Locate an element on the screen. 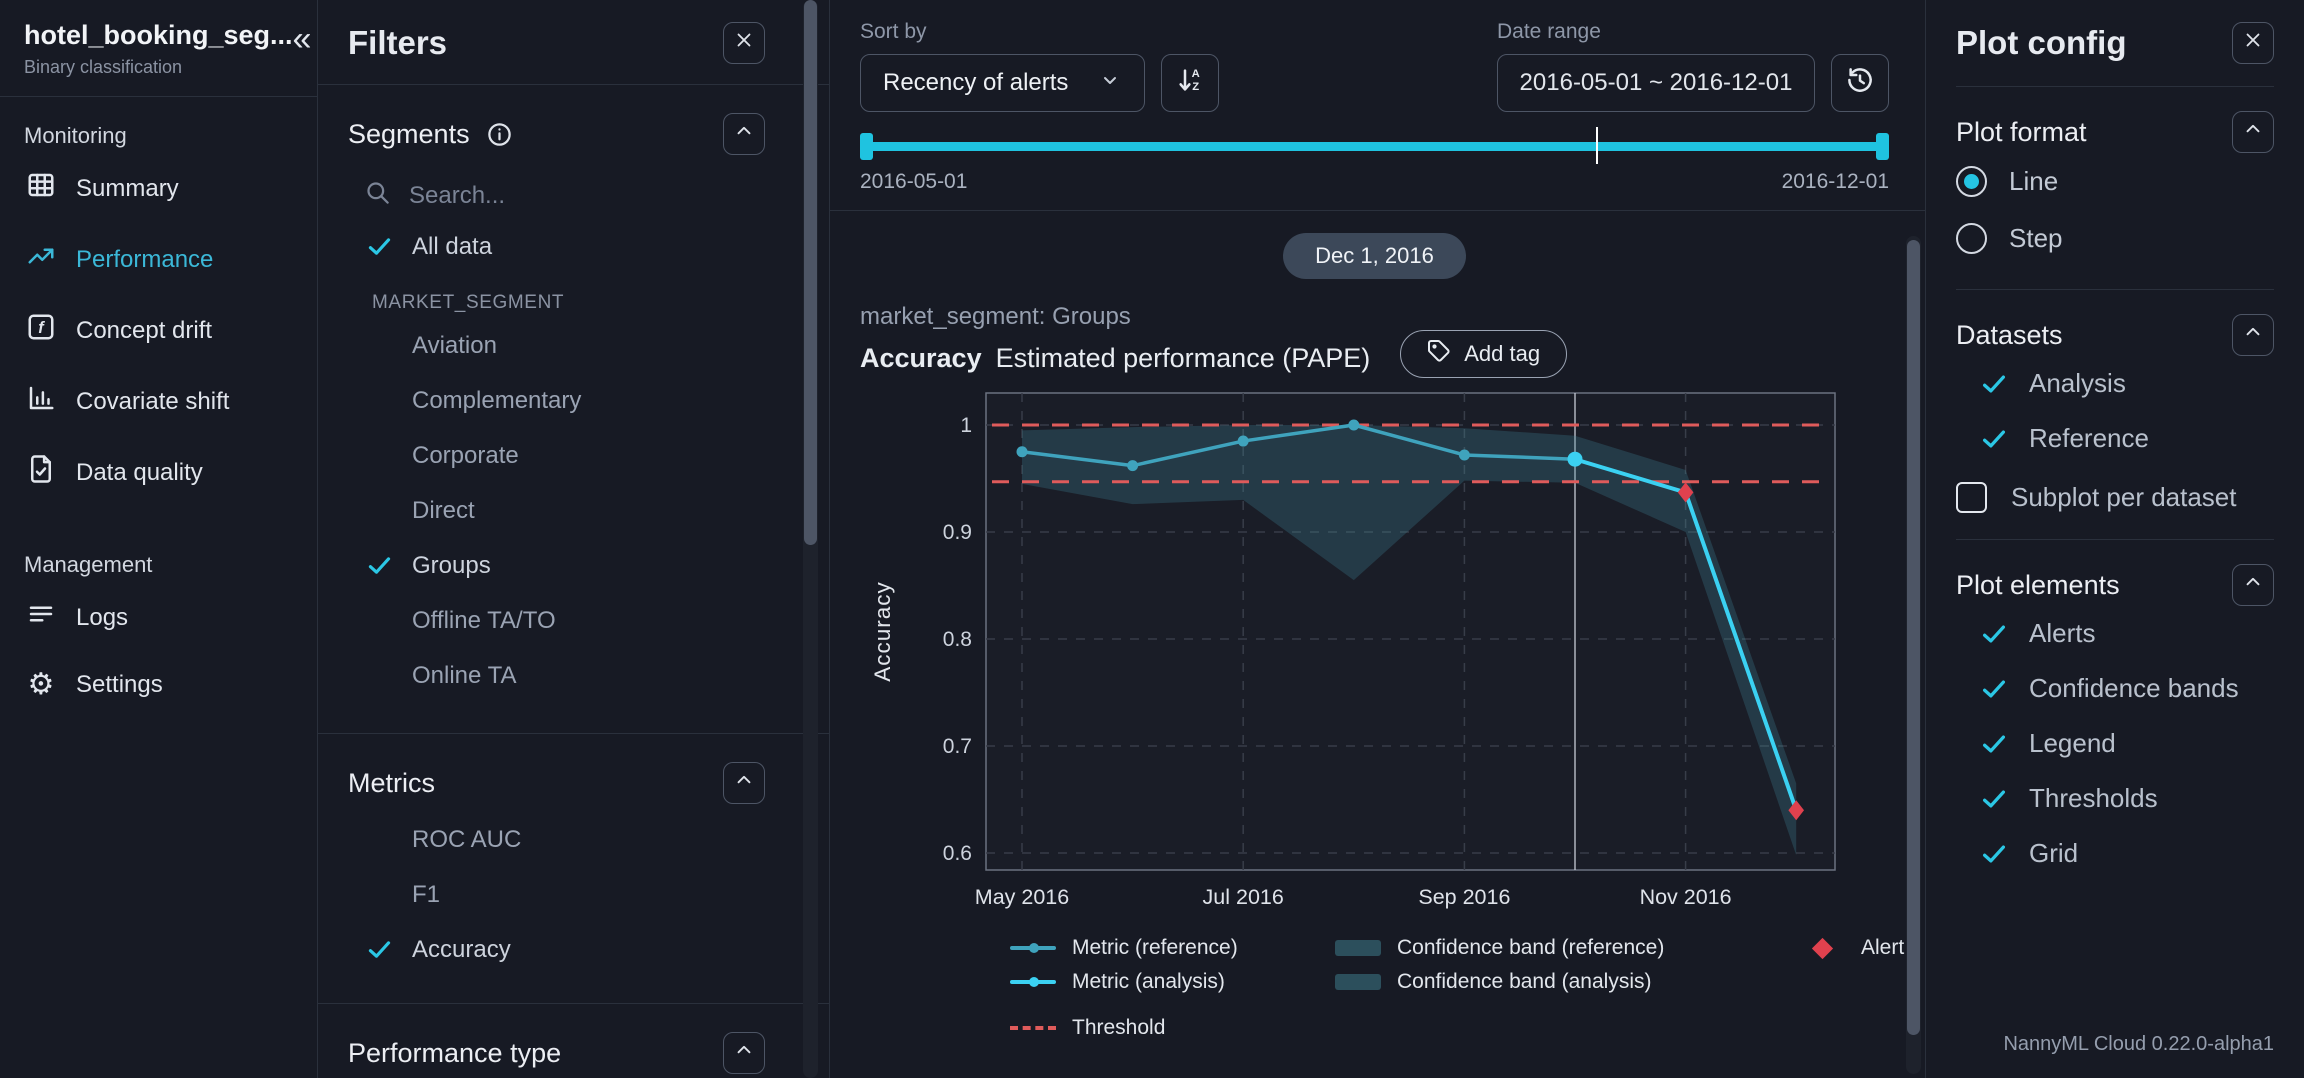 This screenshot has height=1078, width=2304. metric-analysis-swatch is located at coordinates (1033, 982).